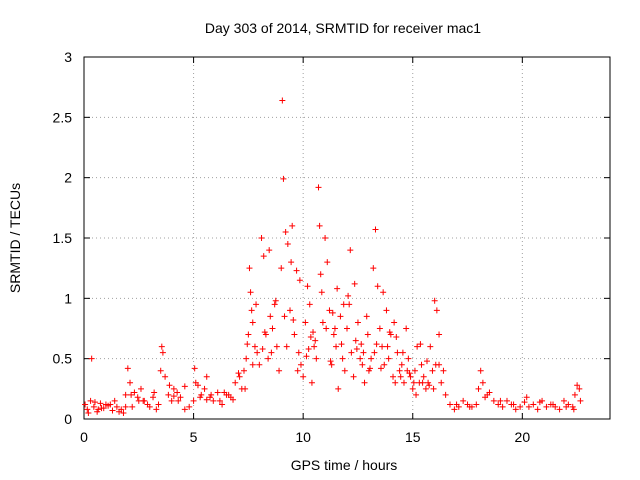  What do you see at coordinates (15, 238) in the screenshot?
I see `y-axis-label: SRMTID / TECUs` at bounding box center [15, 238].